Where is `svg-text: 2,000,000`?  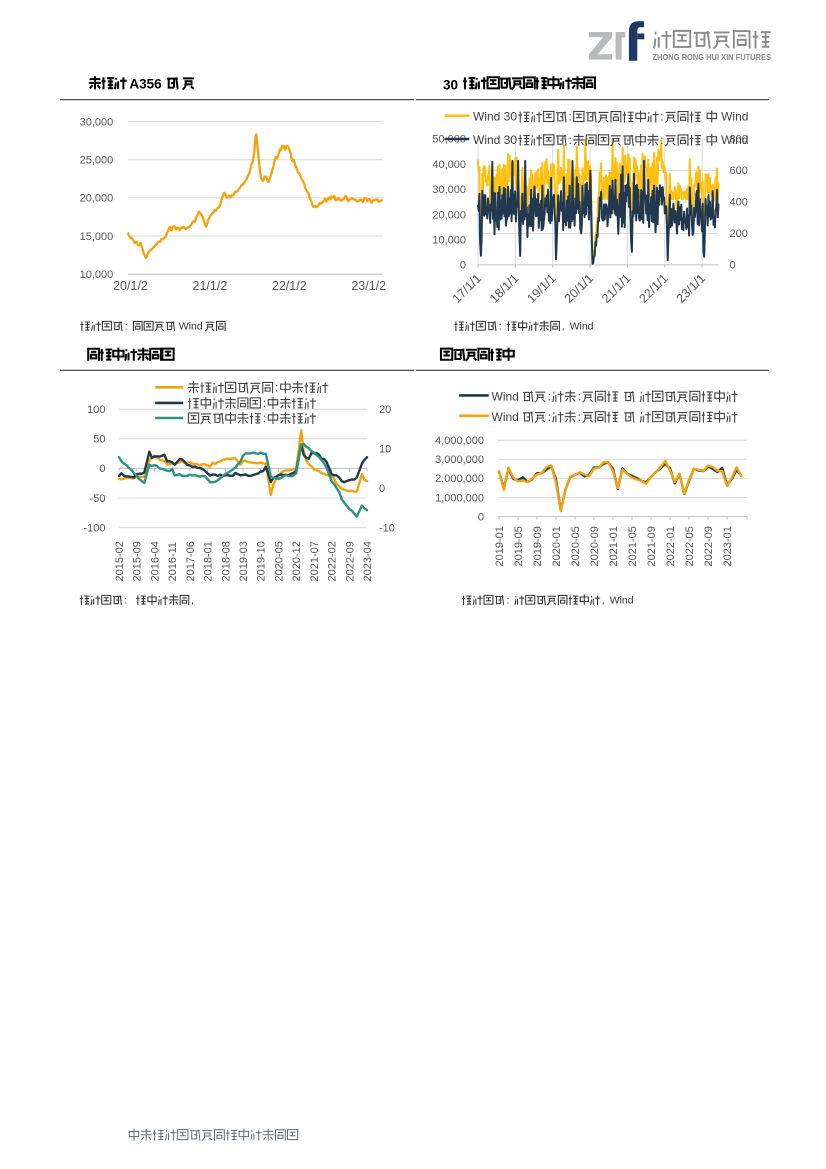
svg-text: 2,000,000 is located at coordinates (459, 479).